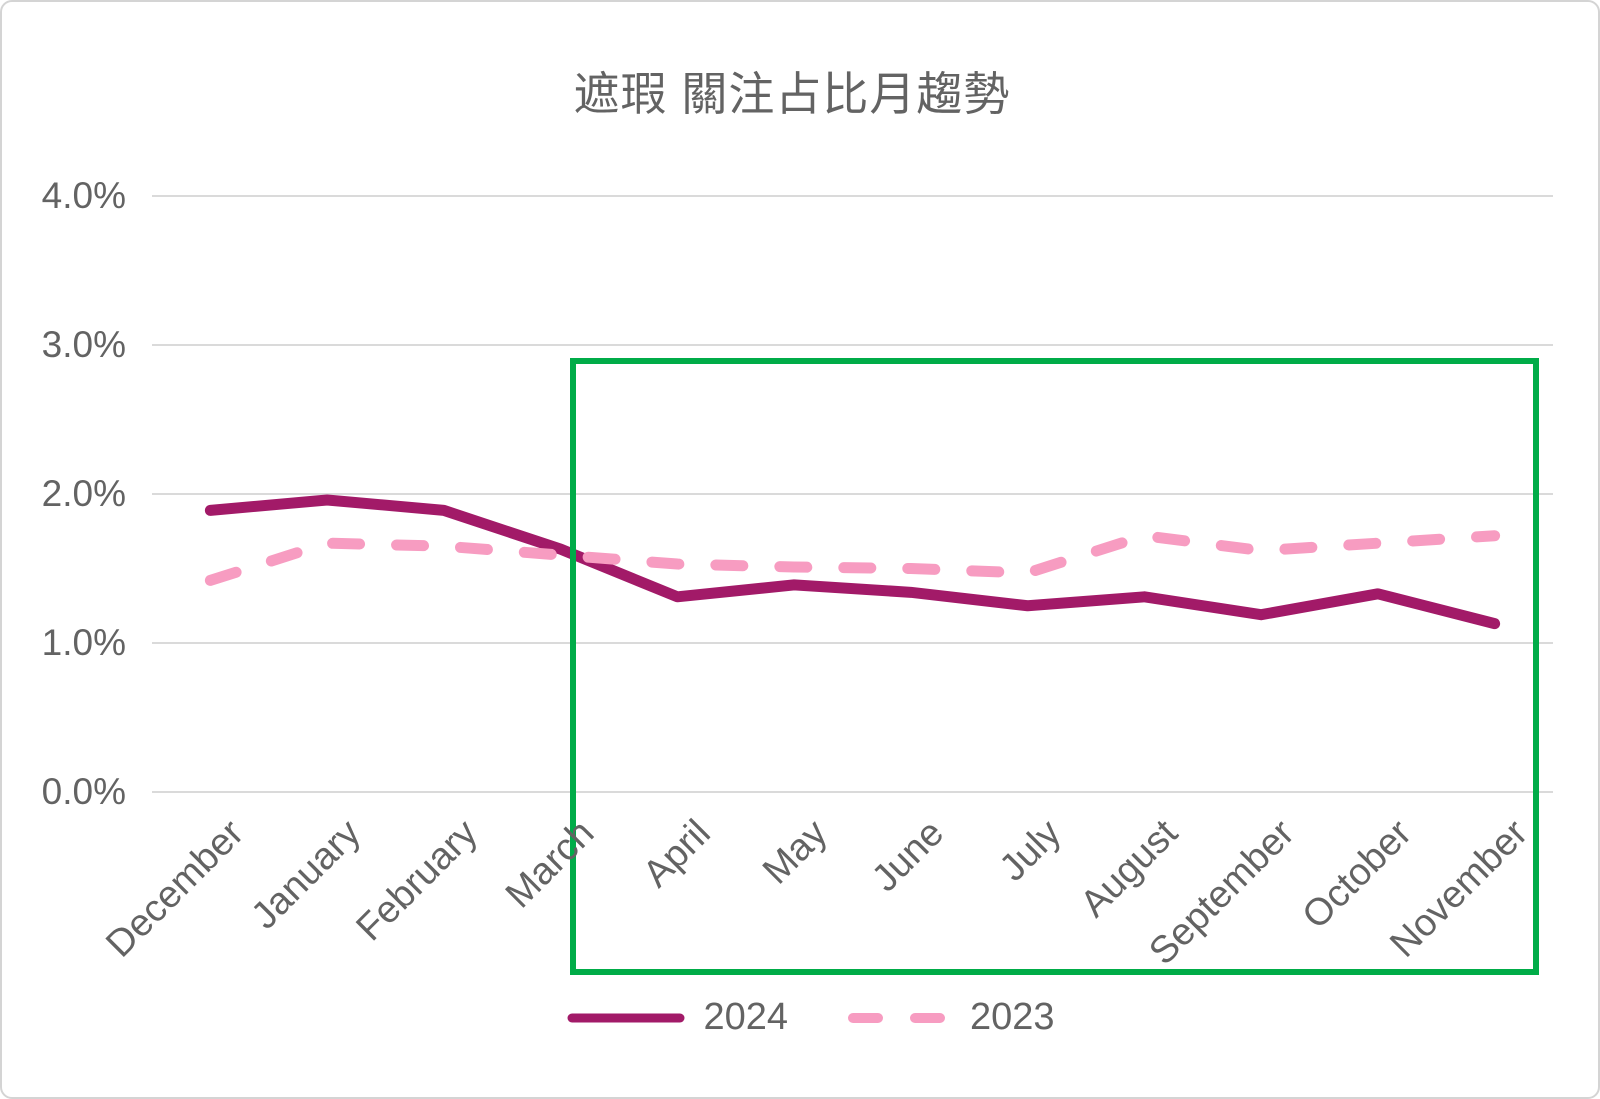 The height and width of the screenshot is (1099, 1600). I want to click on legend-2024-label: 2024, so click(745, 1017).